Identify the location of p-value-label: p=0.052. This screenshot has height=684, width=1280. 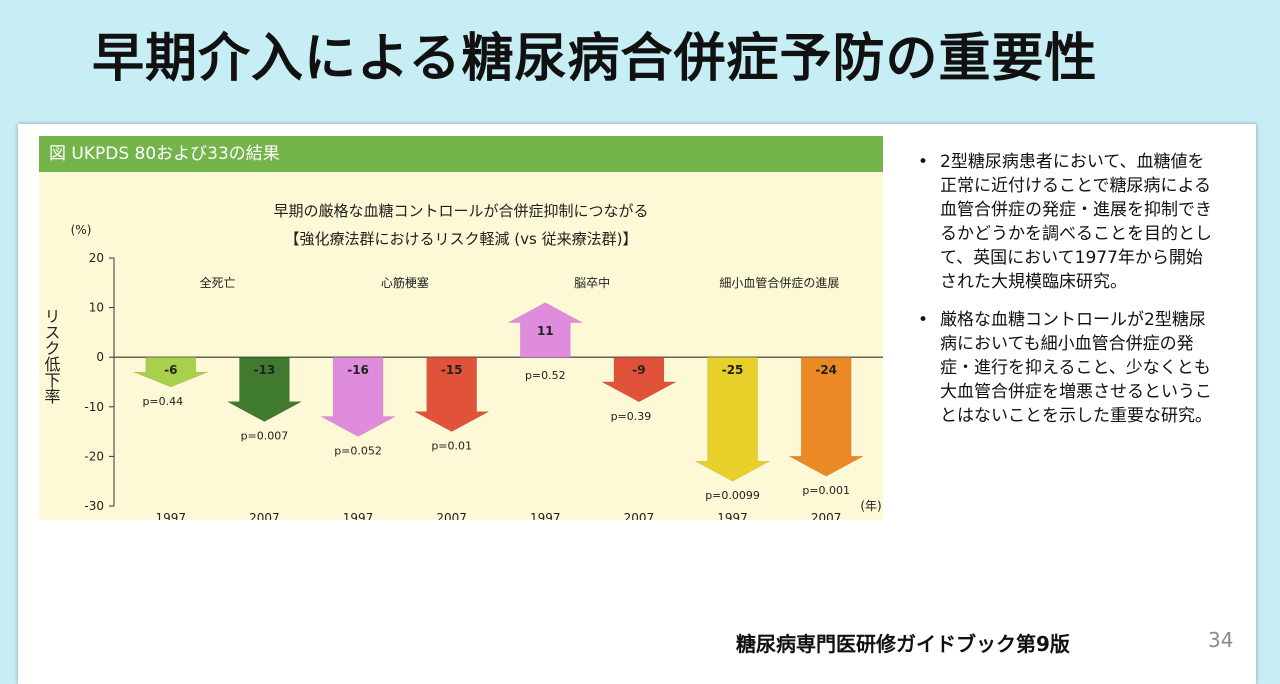
(358, 451).